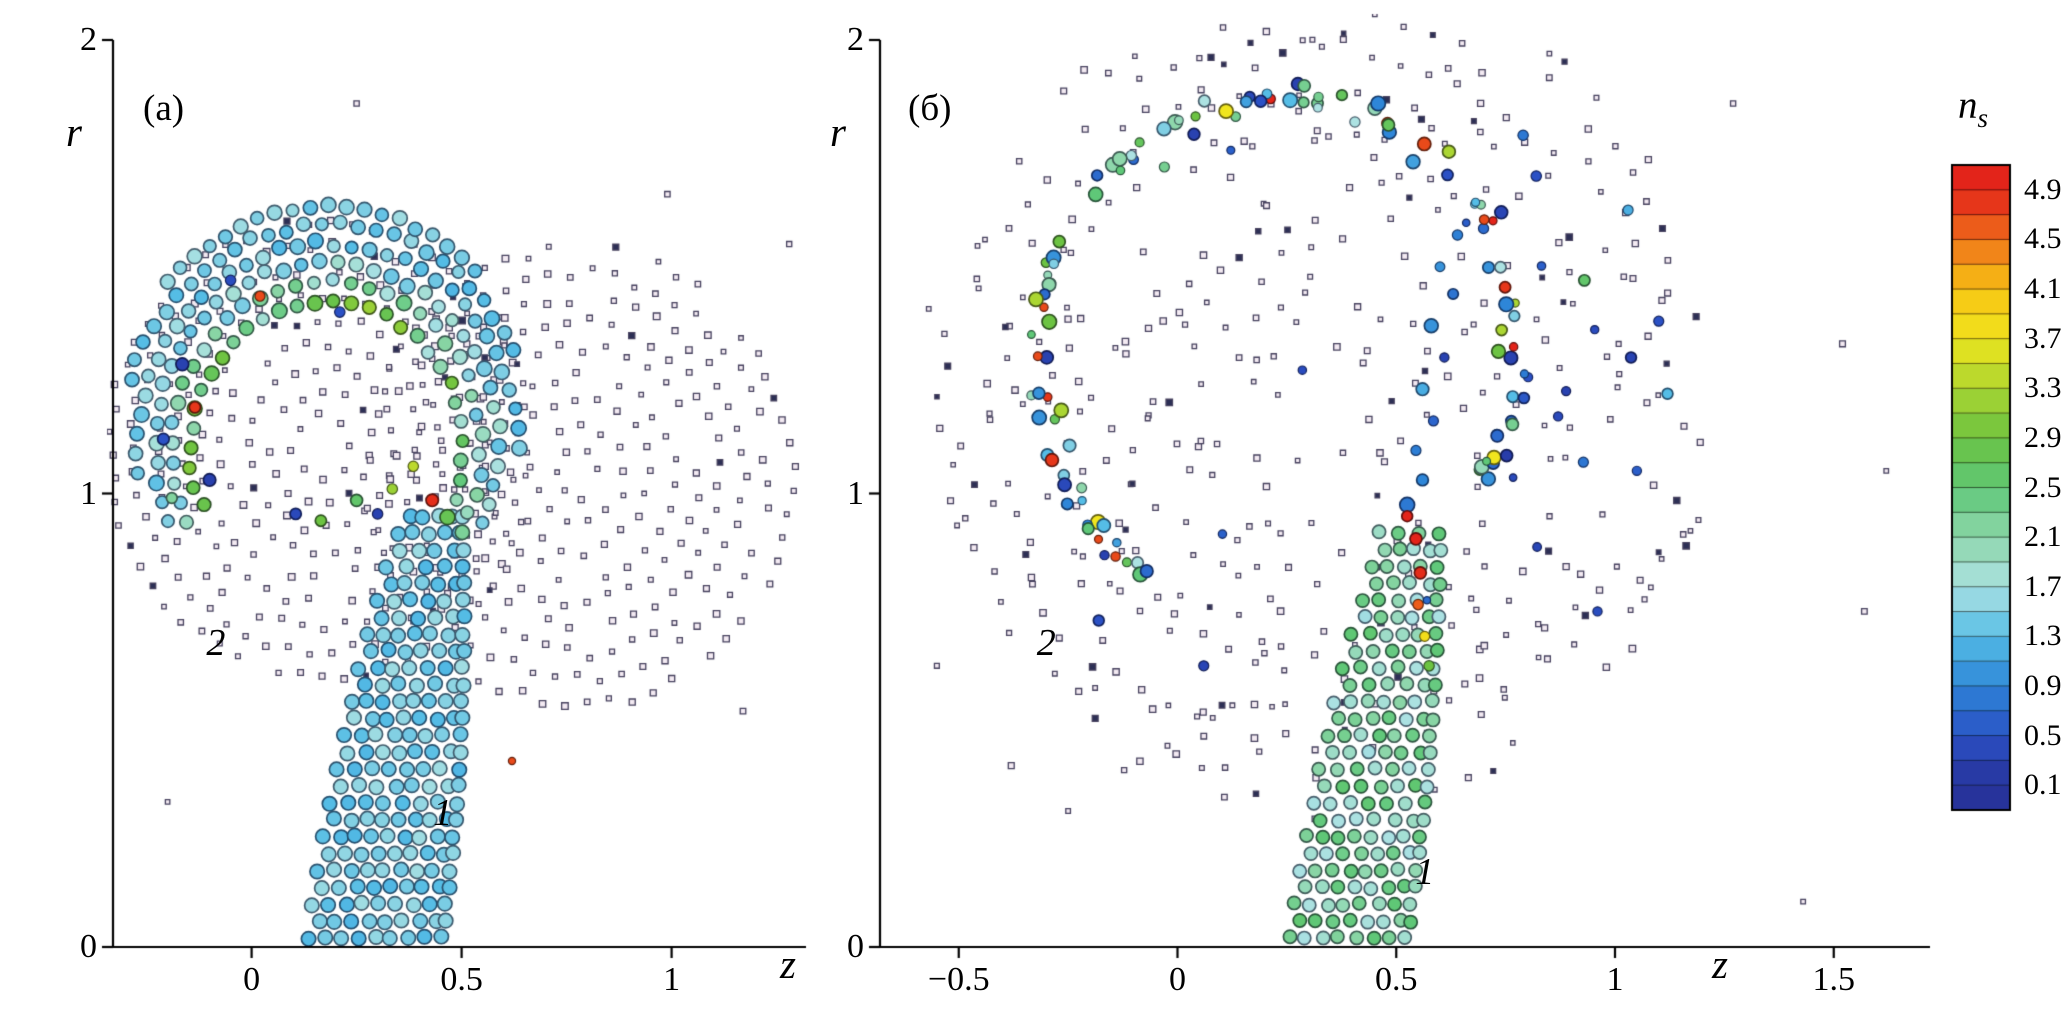  What do you see at coordinates (1834, 979) in the screenshot?
I see `panel-b-xtick-1.5: 1.5` at bounding box center [1834, 979].